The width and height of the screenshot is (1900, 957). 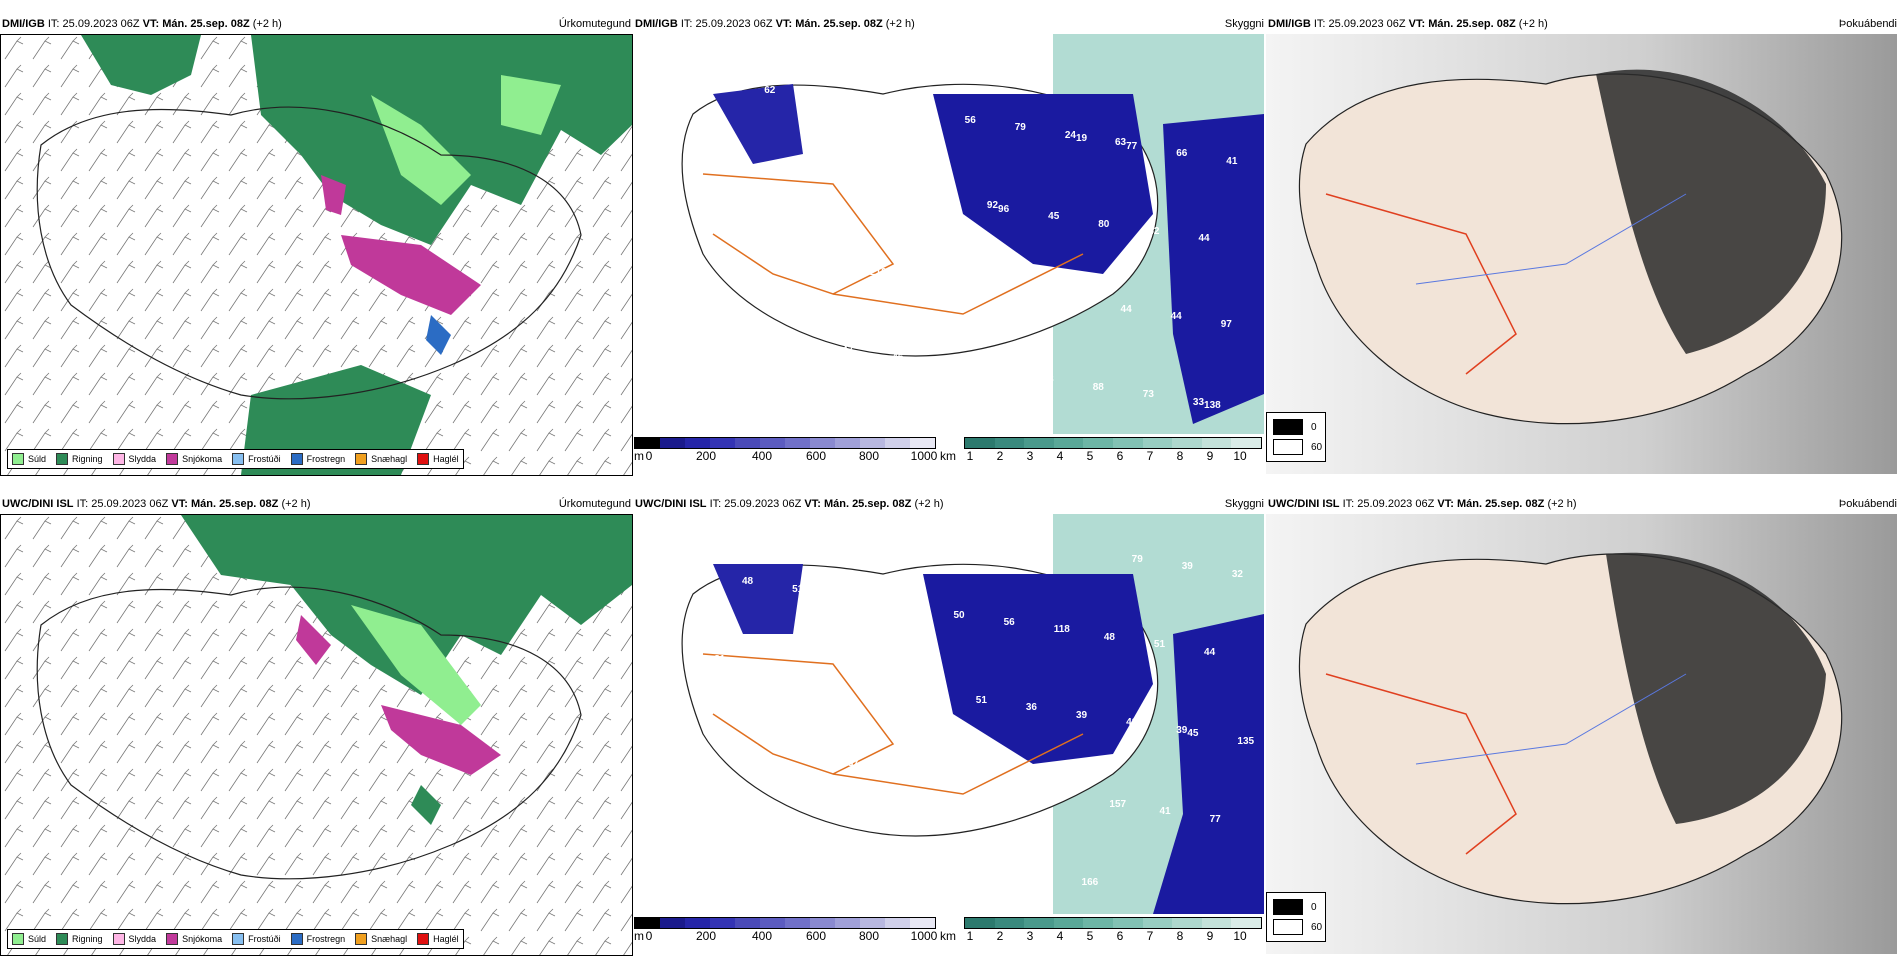 I want to click on tick: 7, so click(x=1150, y=456).